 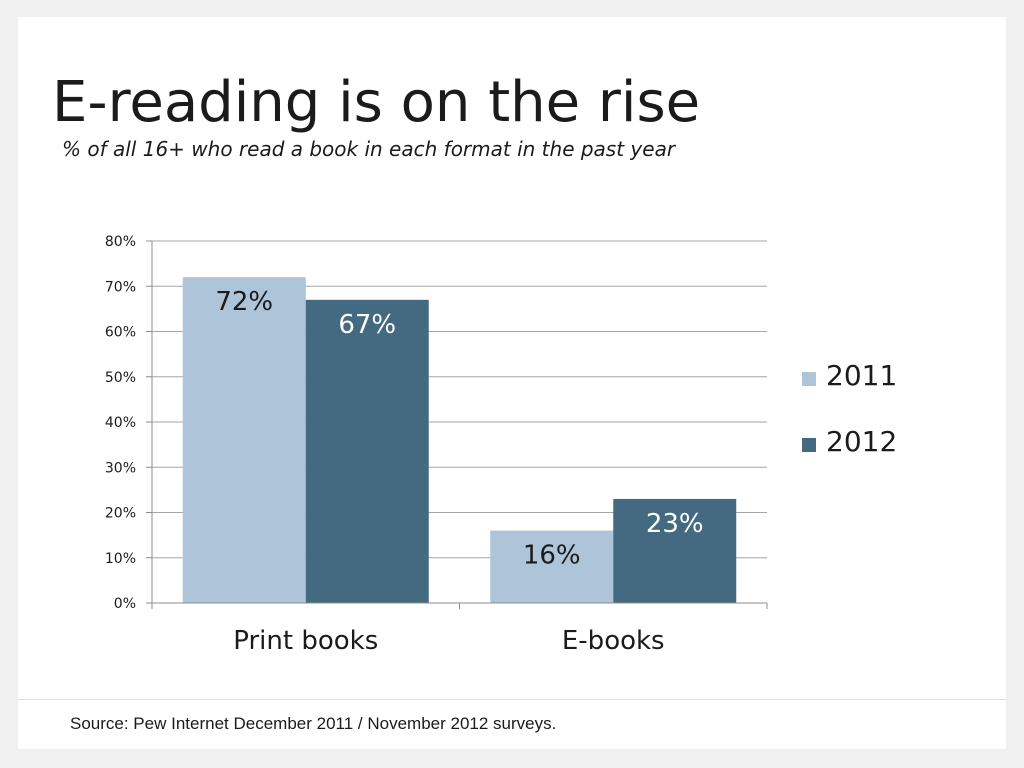 What do you see at coordinates (809, 445) in the screenshot?
I see `legend-swatch-2012` at bounding box center [809, 445].